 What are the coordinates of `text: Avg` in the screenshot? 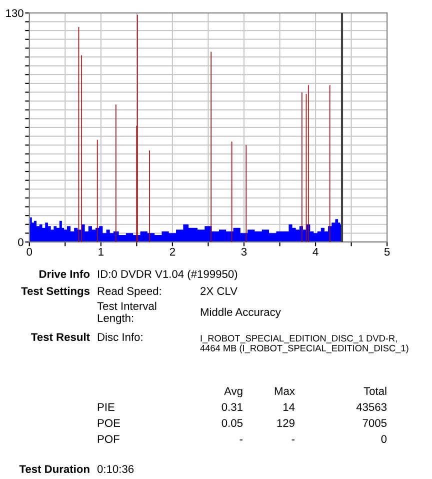 It's located at (233, 392).